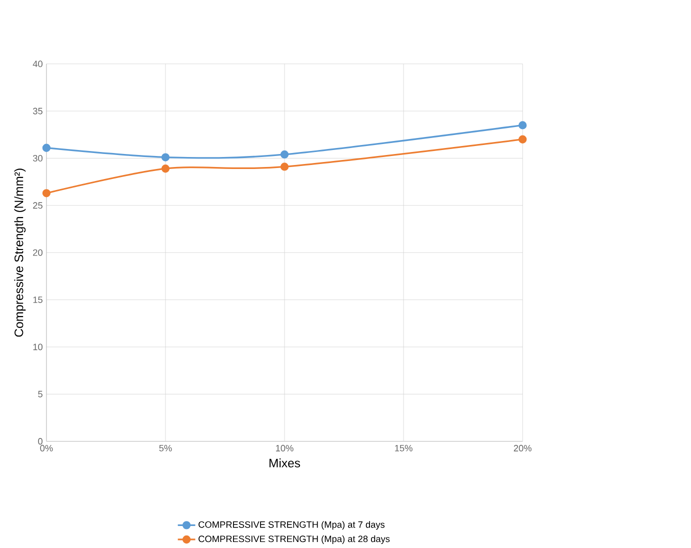 Image resolution: width=691 pixels, height=548 pixels. I want to click on y-tick-label: 30, so click(37, 158).